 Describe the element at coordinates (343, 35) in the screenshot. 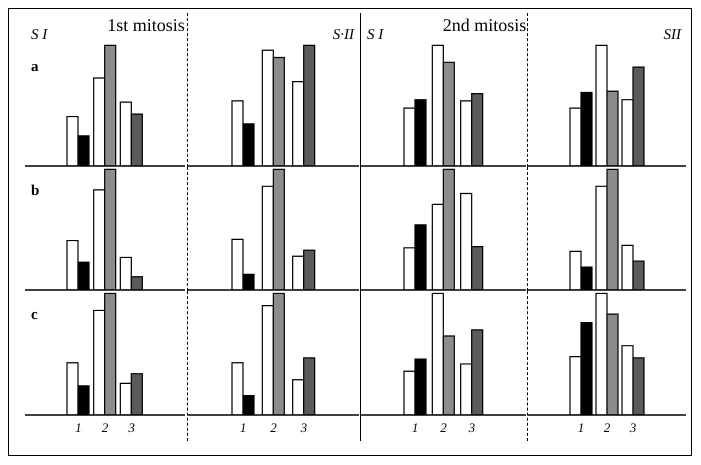

I see `text: S·II` at that location.